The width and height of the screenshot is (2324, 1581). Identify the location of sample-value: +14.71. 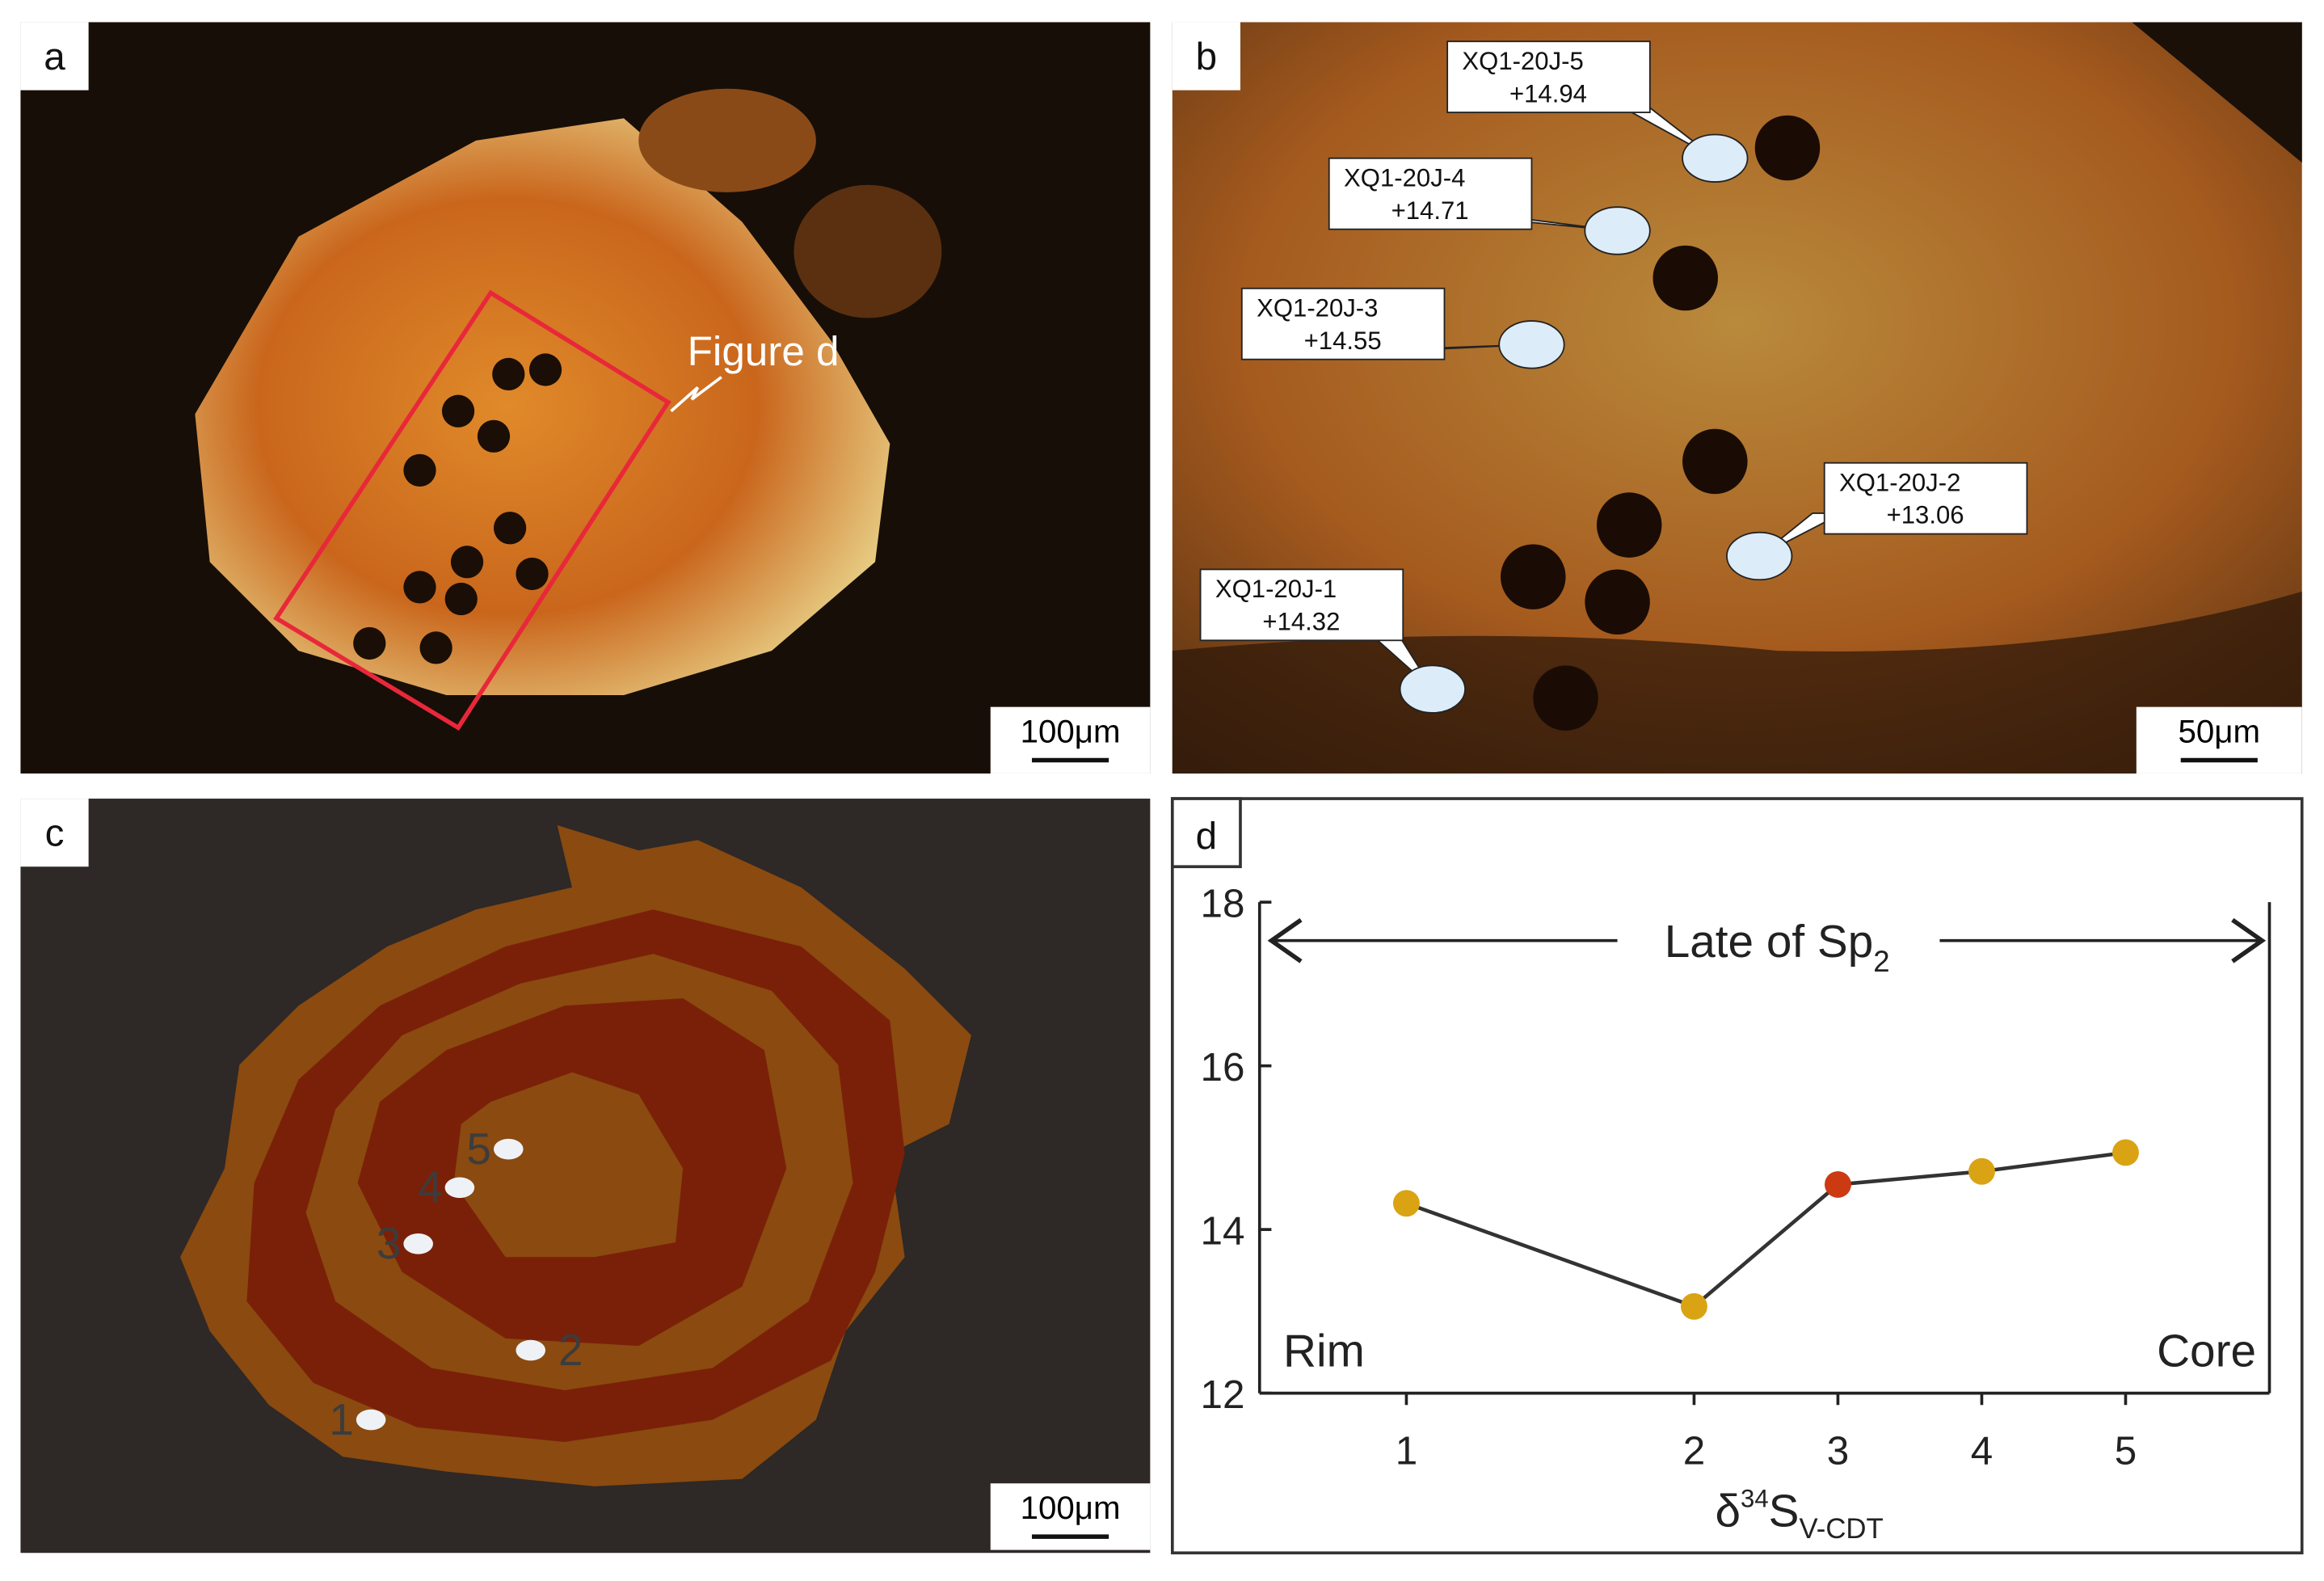
(1430, 210).